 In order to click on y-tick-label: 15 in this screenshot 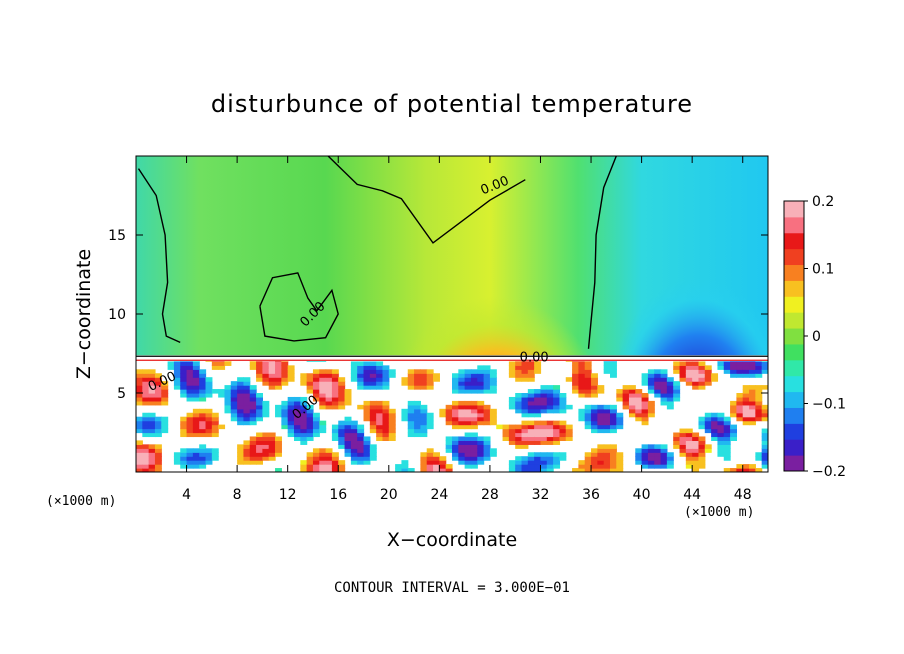, I will do `click(117, 236)`.